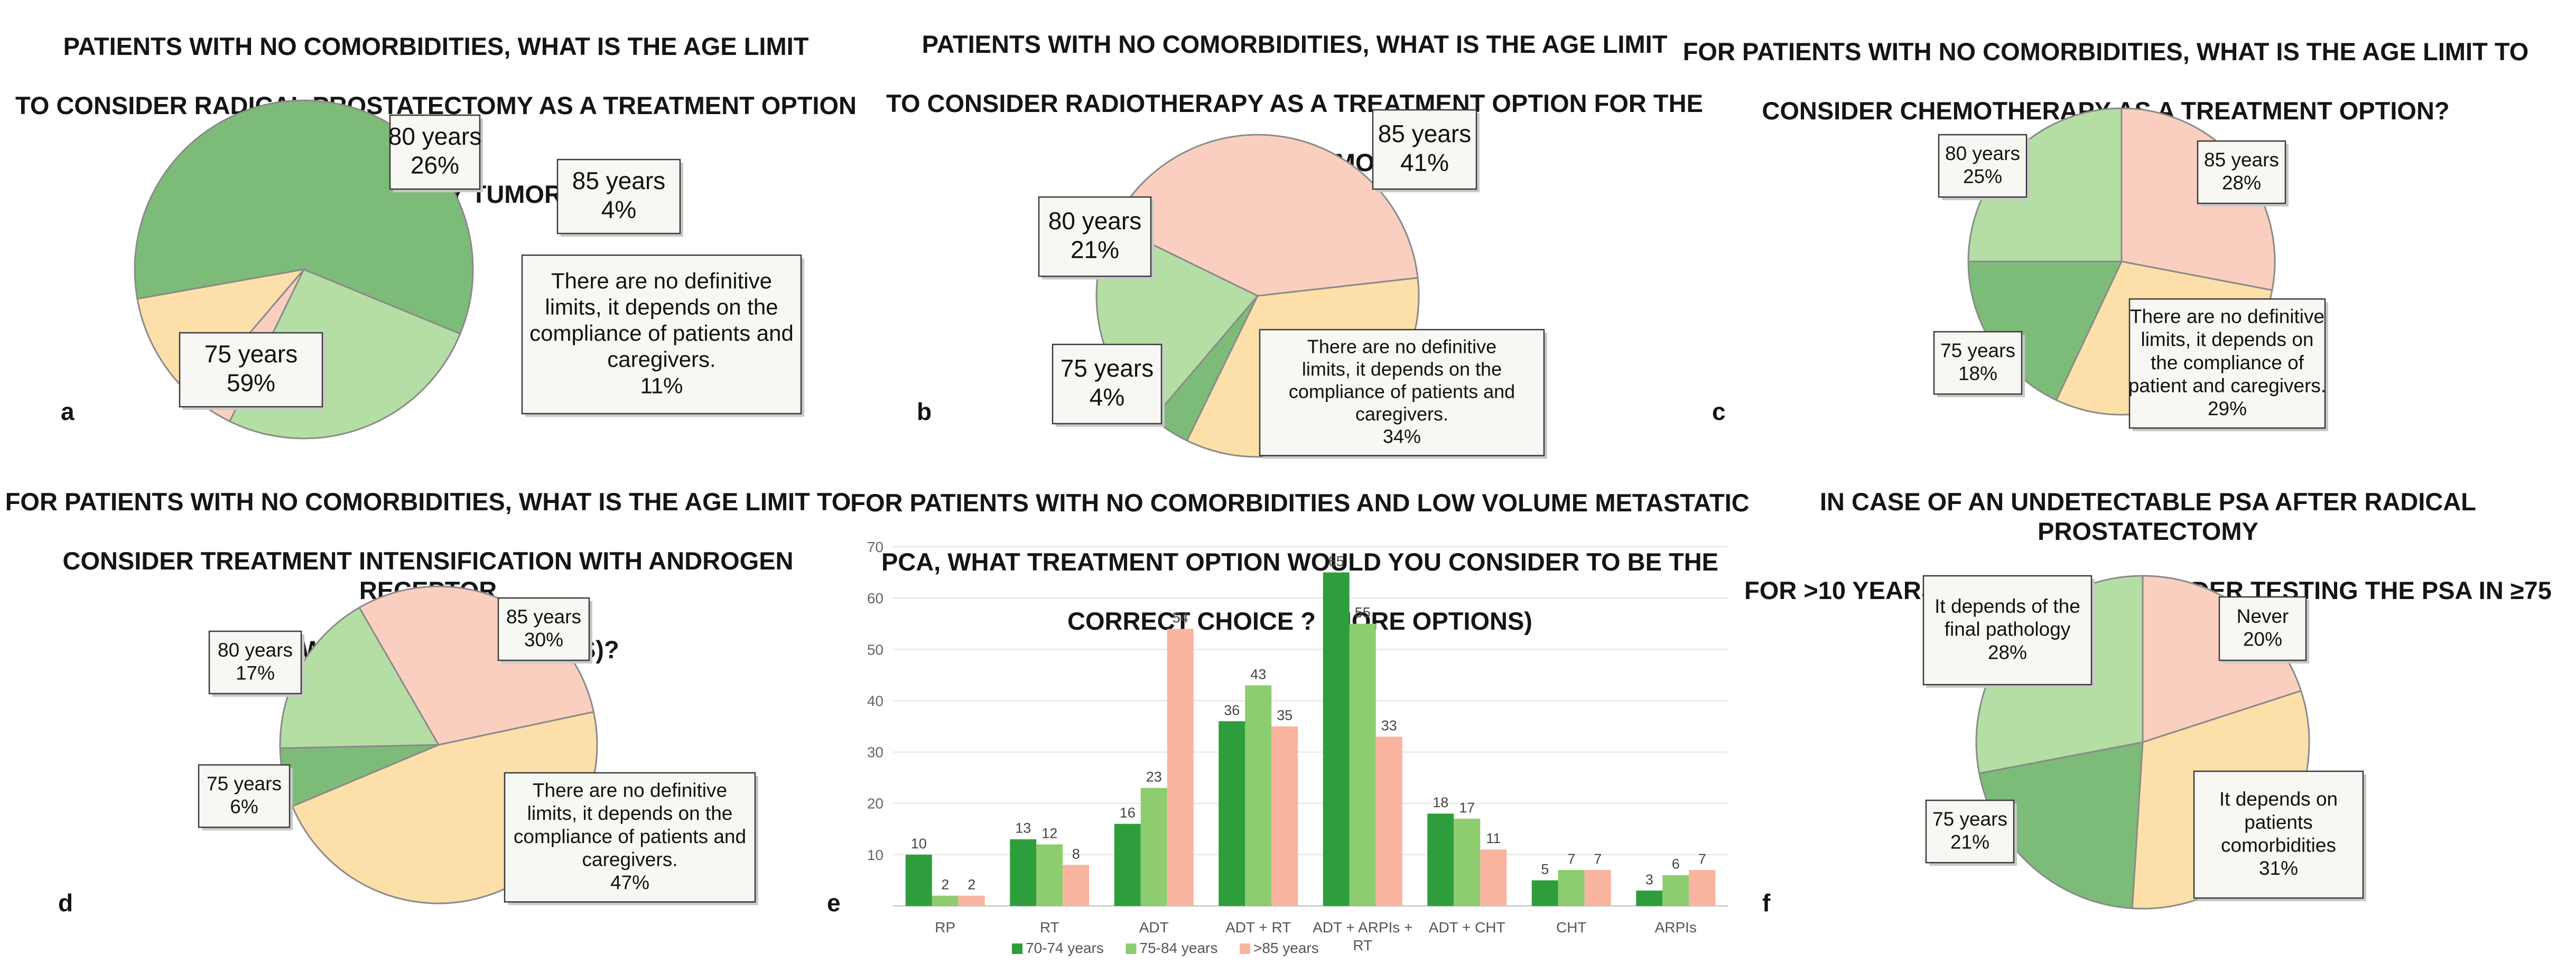  What do you see at coordinates (1258, 927) in the screenshot?
I see `x-tick-label: ADT + RT` at bounding box center [1258, 927].